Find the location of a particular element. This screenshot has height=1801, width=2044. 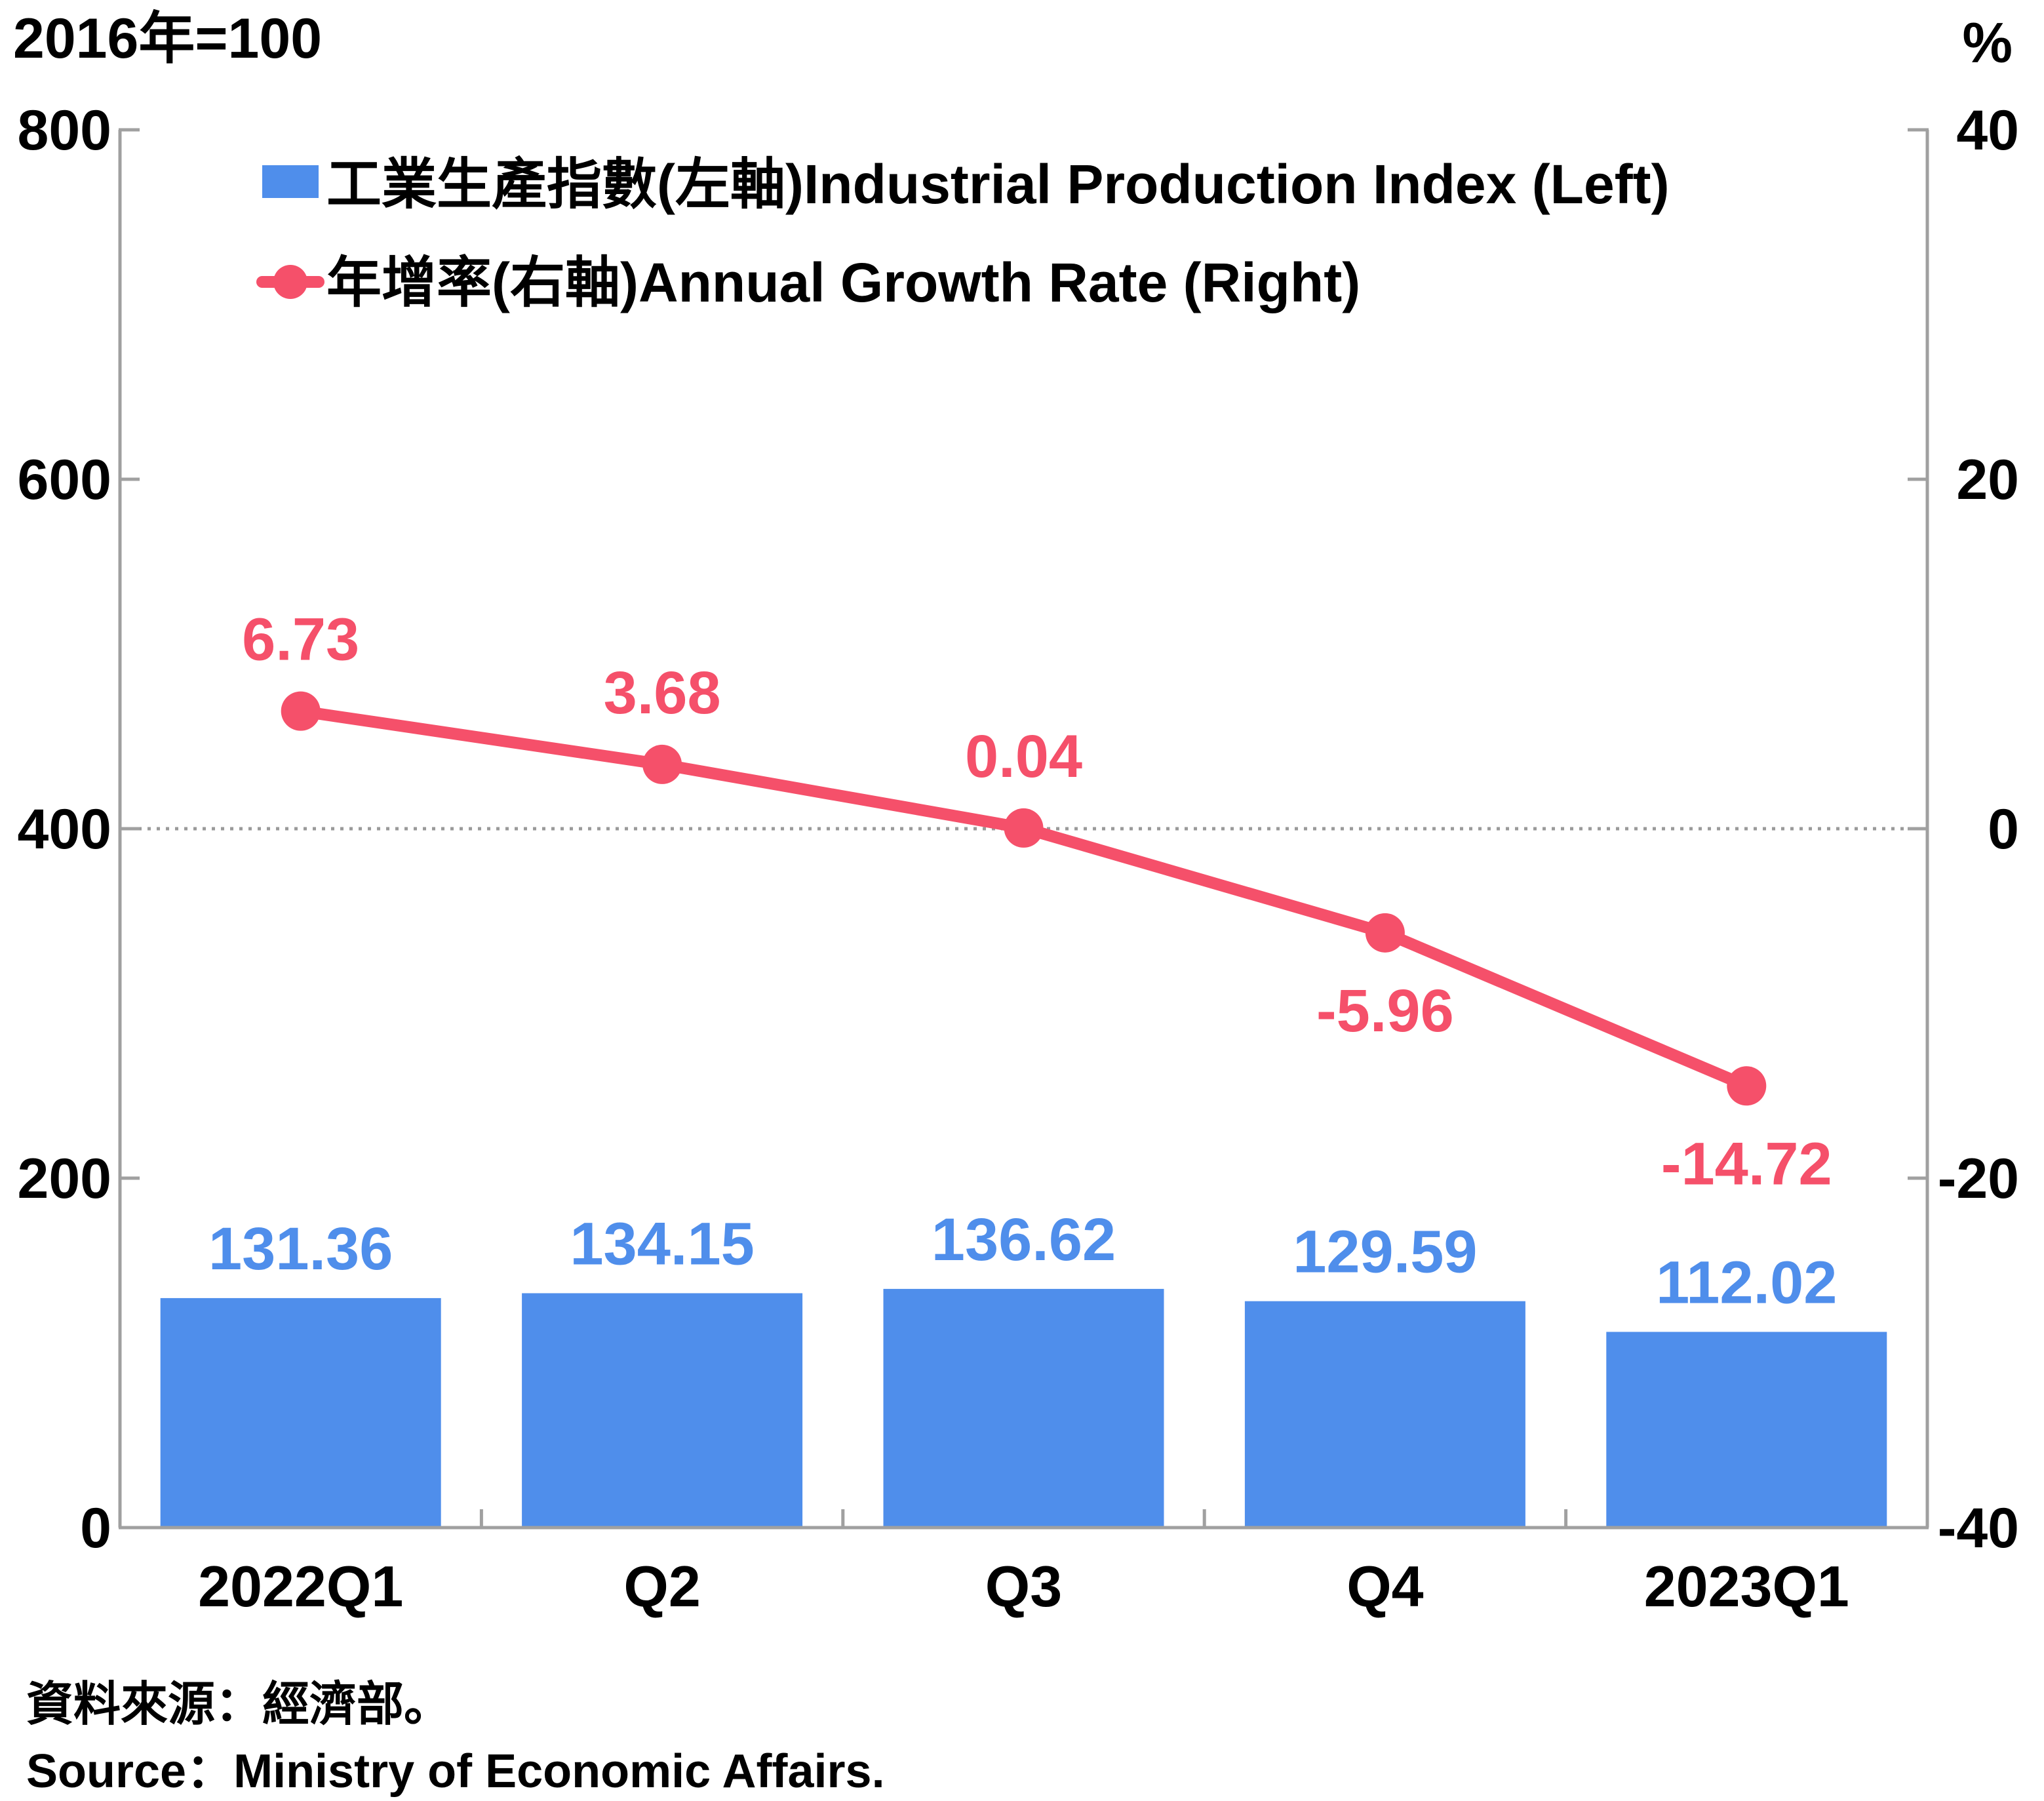

right-axis-title: % is located at coordinates (1988, 43).